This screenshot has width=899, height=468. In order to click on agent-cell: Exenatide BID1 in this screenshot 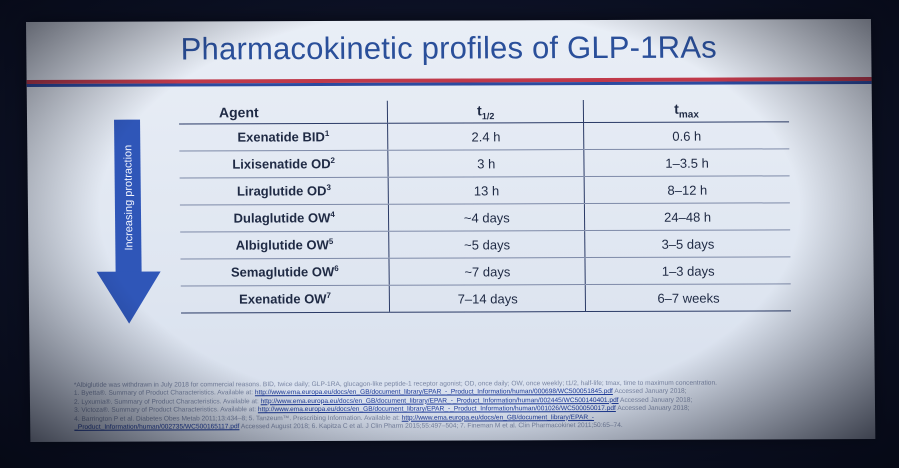, I will do `click(284, 137)`.